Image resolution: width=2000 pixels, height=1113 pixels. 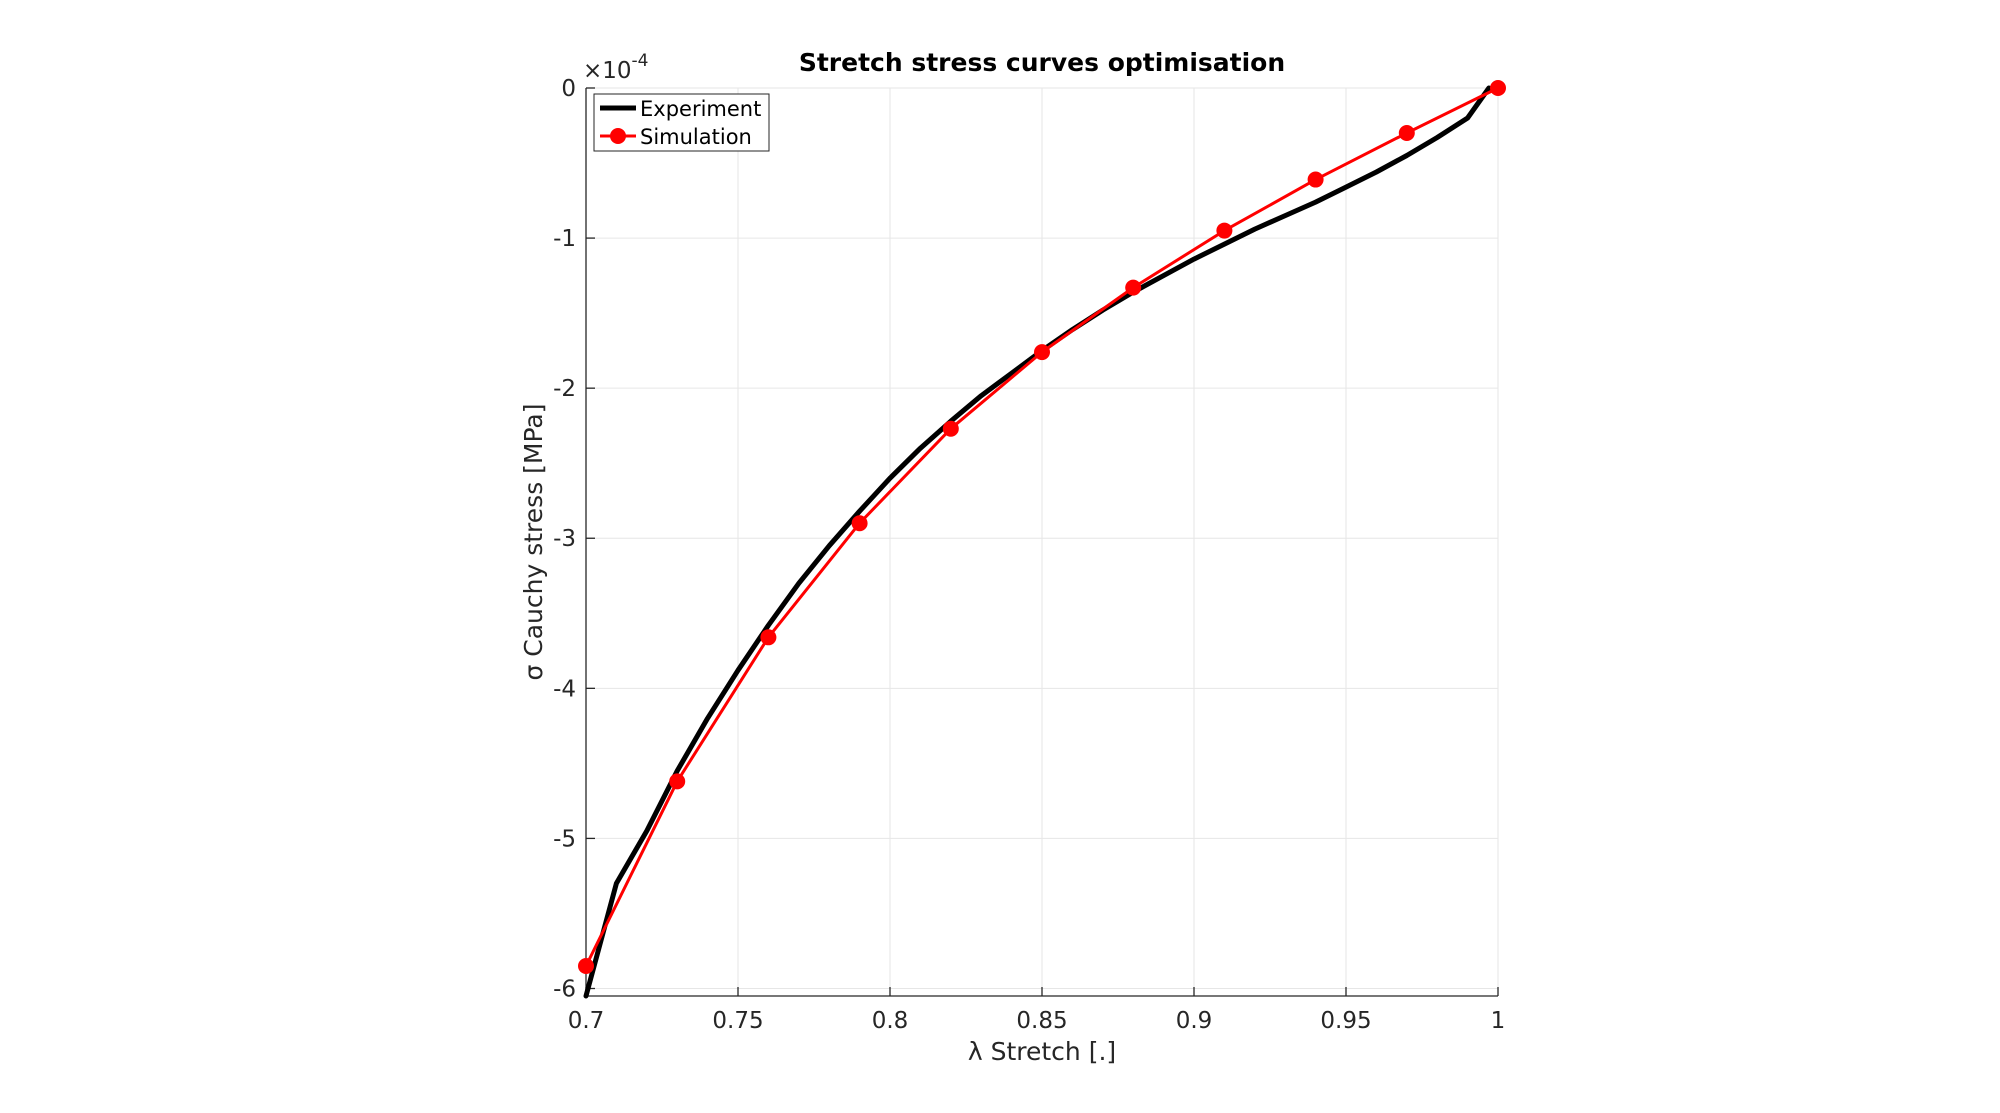 I want to click on y-axis-label: σ Cauchy stress [MPa], so click(x=533, y=541).